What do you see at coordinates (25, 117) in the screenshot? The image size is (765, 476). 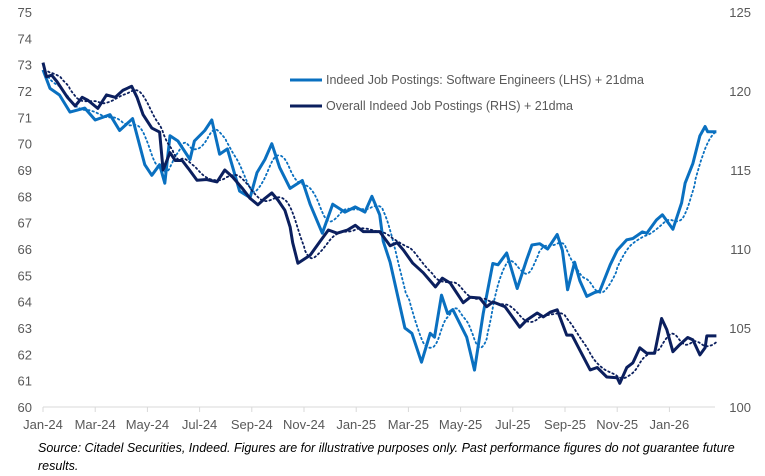 I see `left-y-tick-label: 71` at bounding box center [25, 117].